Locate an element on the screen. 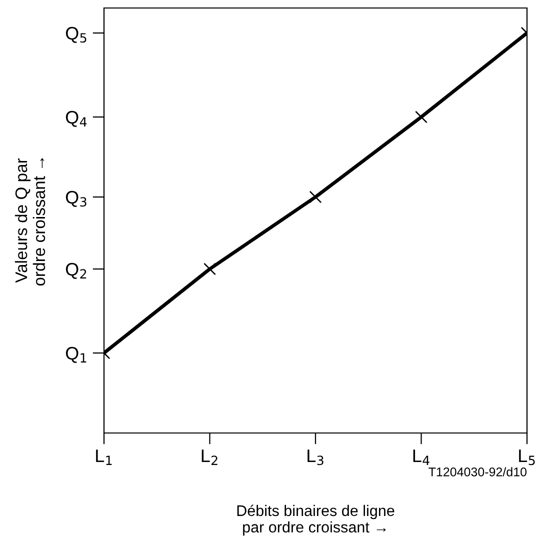 The image size is (547, 553). x-tick-label: L$_{3}$ is located at coordinates (316, 458).